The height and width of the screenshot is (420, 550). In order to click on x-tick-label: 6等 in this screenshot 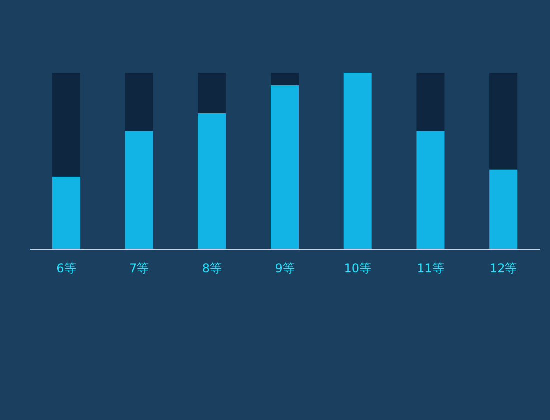, I will do `click(66, 269)`.